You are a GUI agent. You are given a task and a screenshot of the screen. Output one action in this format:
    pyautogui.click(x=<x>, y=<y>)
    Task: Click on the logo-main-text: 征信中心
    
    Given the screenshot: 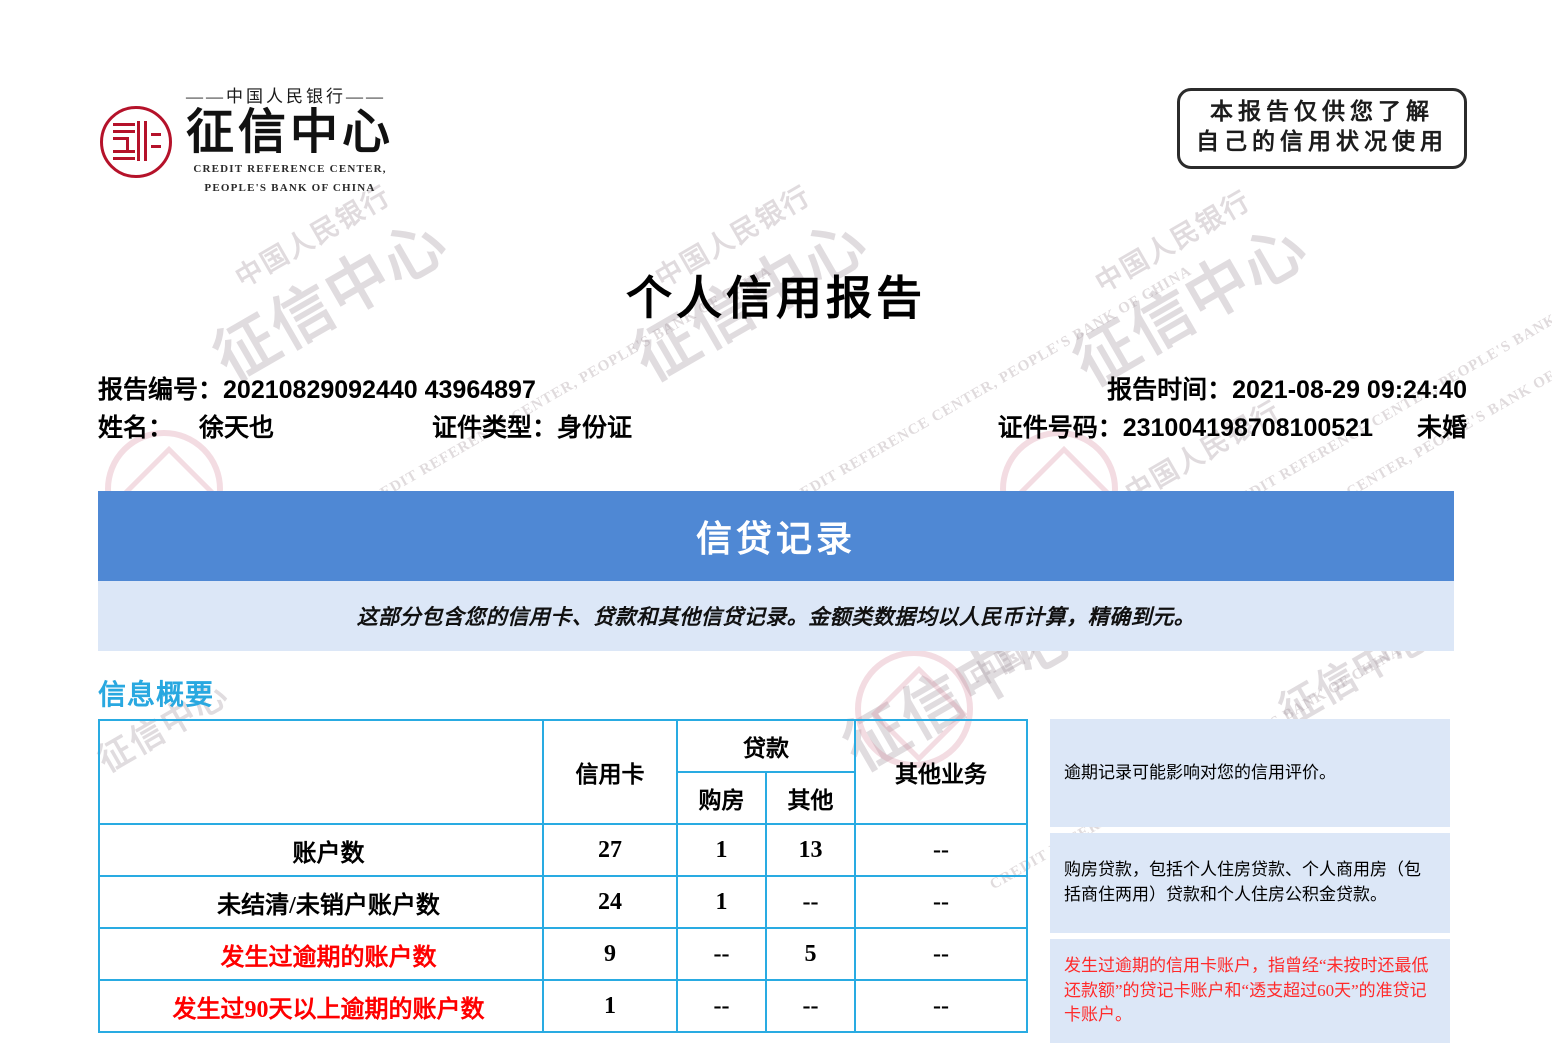 What is the action you would take?
    pyautogui.click(x=290, y=132)
    